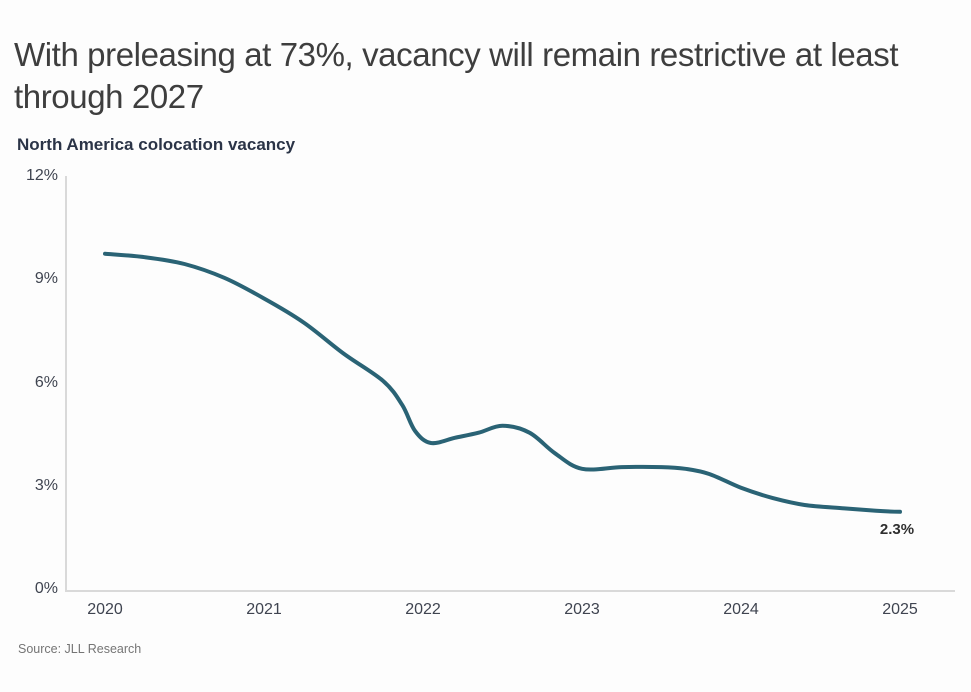  What do you see at coordinates (897, 529) in the screenshot?
I see `end-value-label: 2.3%` at bounding box center [897, 529].